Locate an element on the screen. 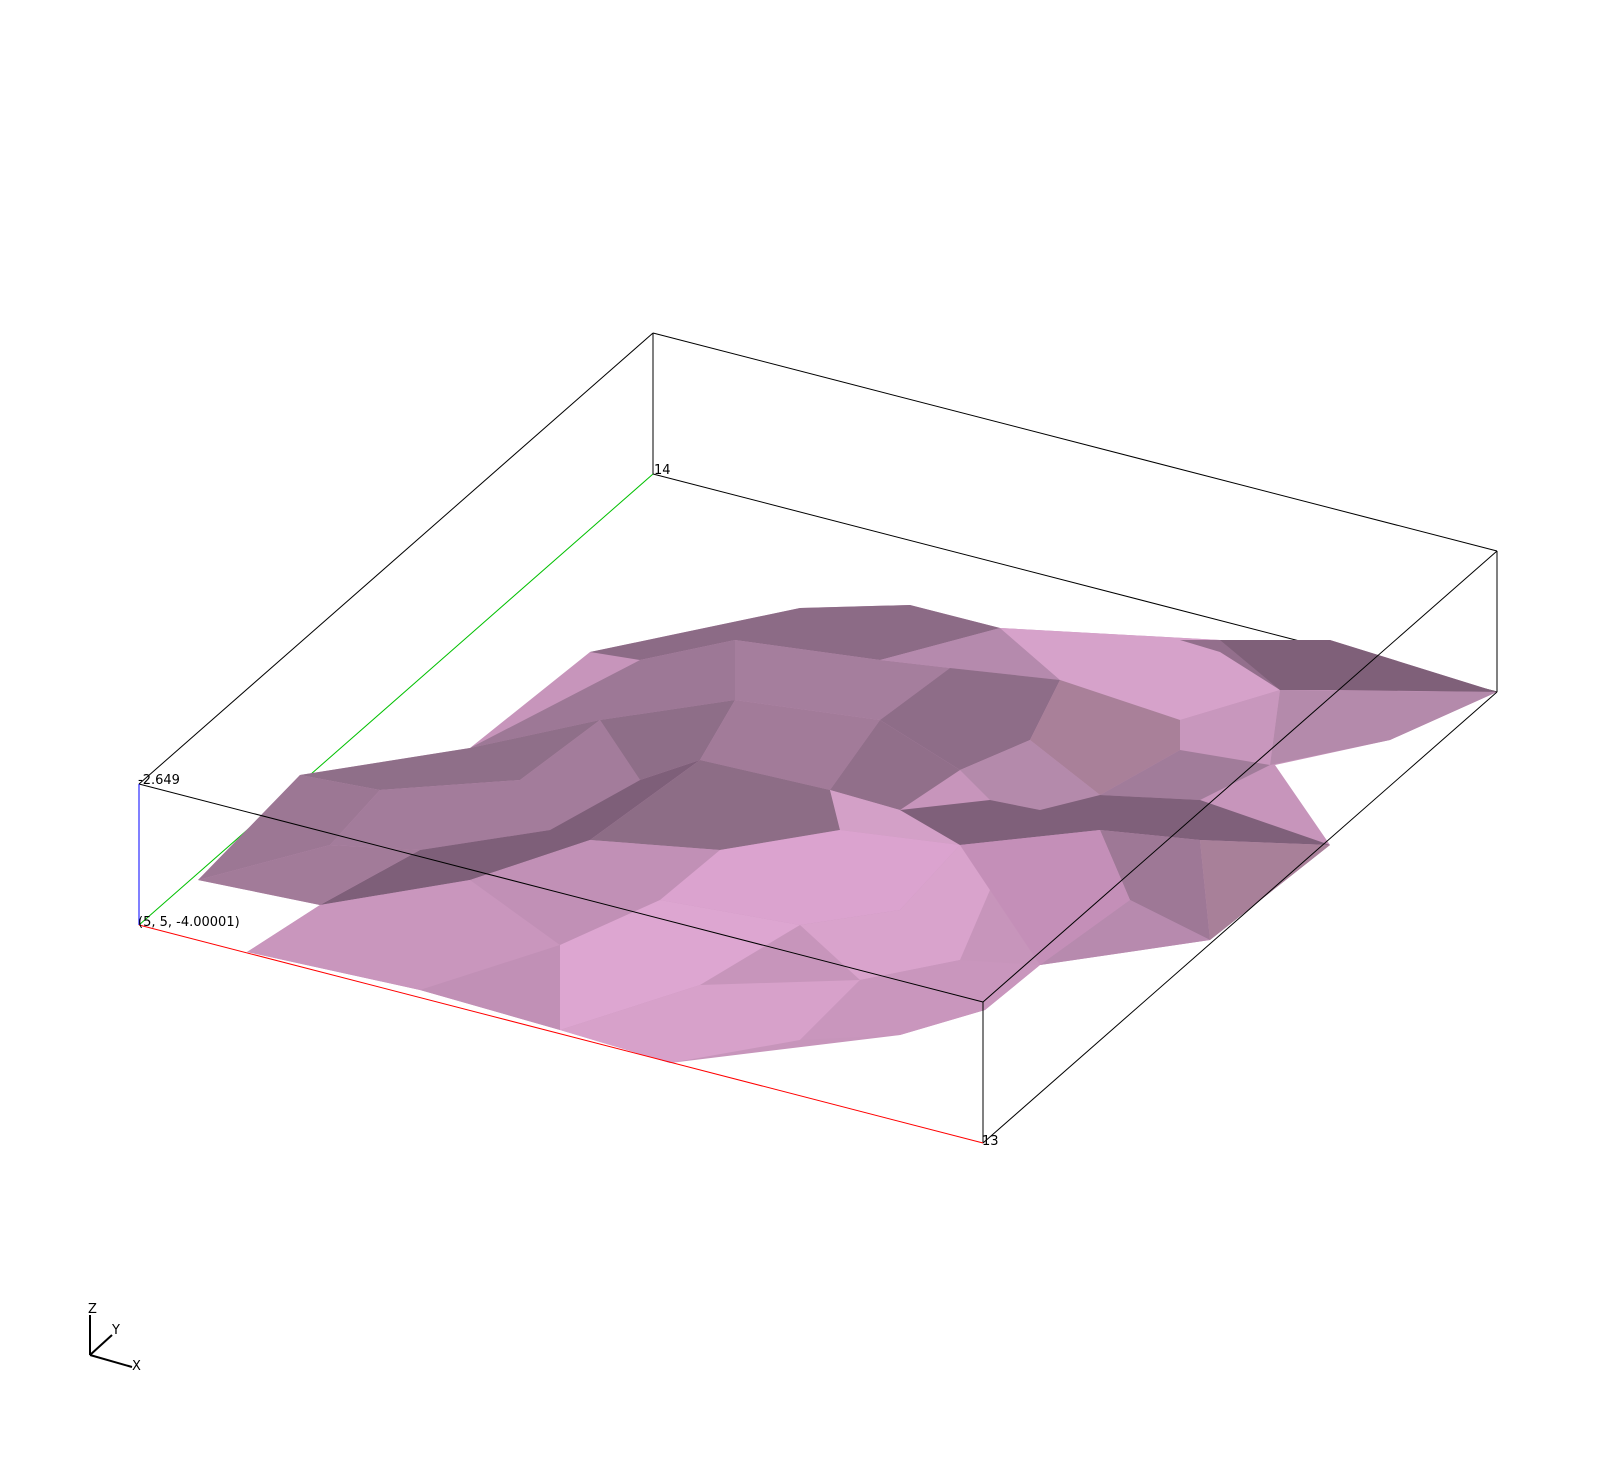  x-axis-widget-label: X is located at coordinates (136, 1366).